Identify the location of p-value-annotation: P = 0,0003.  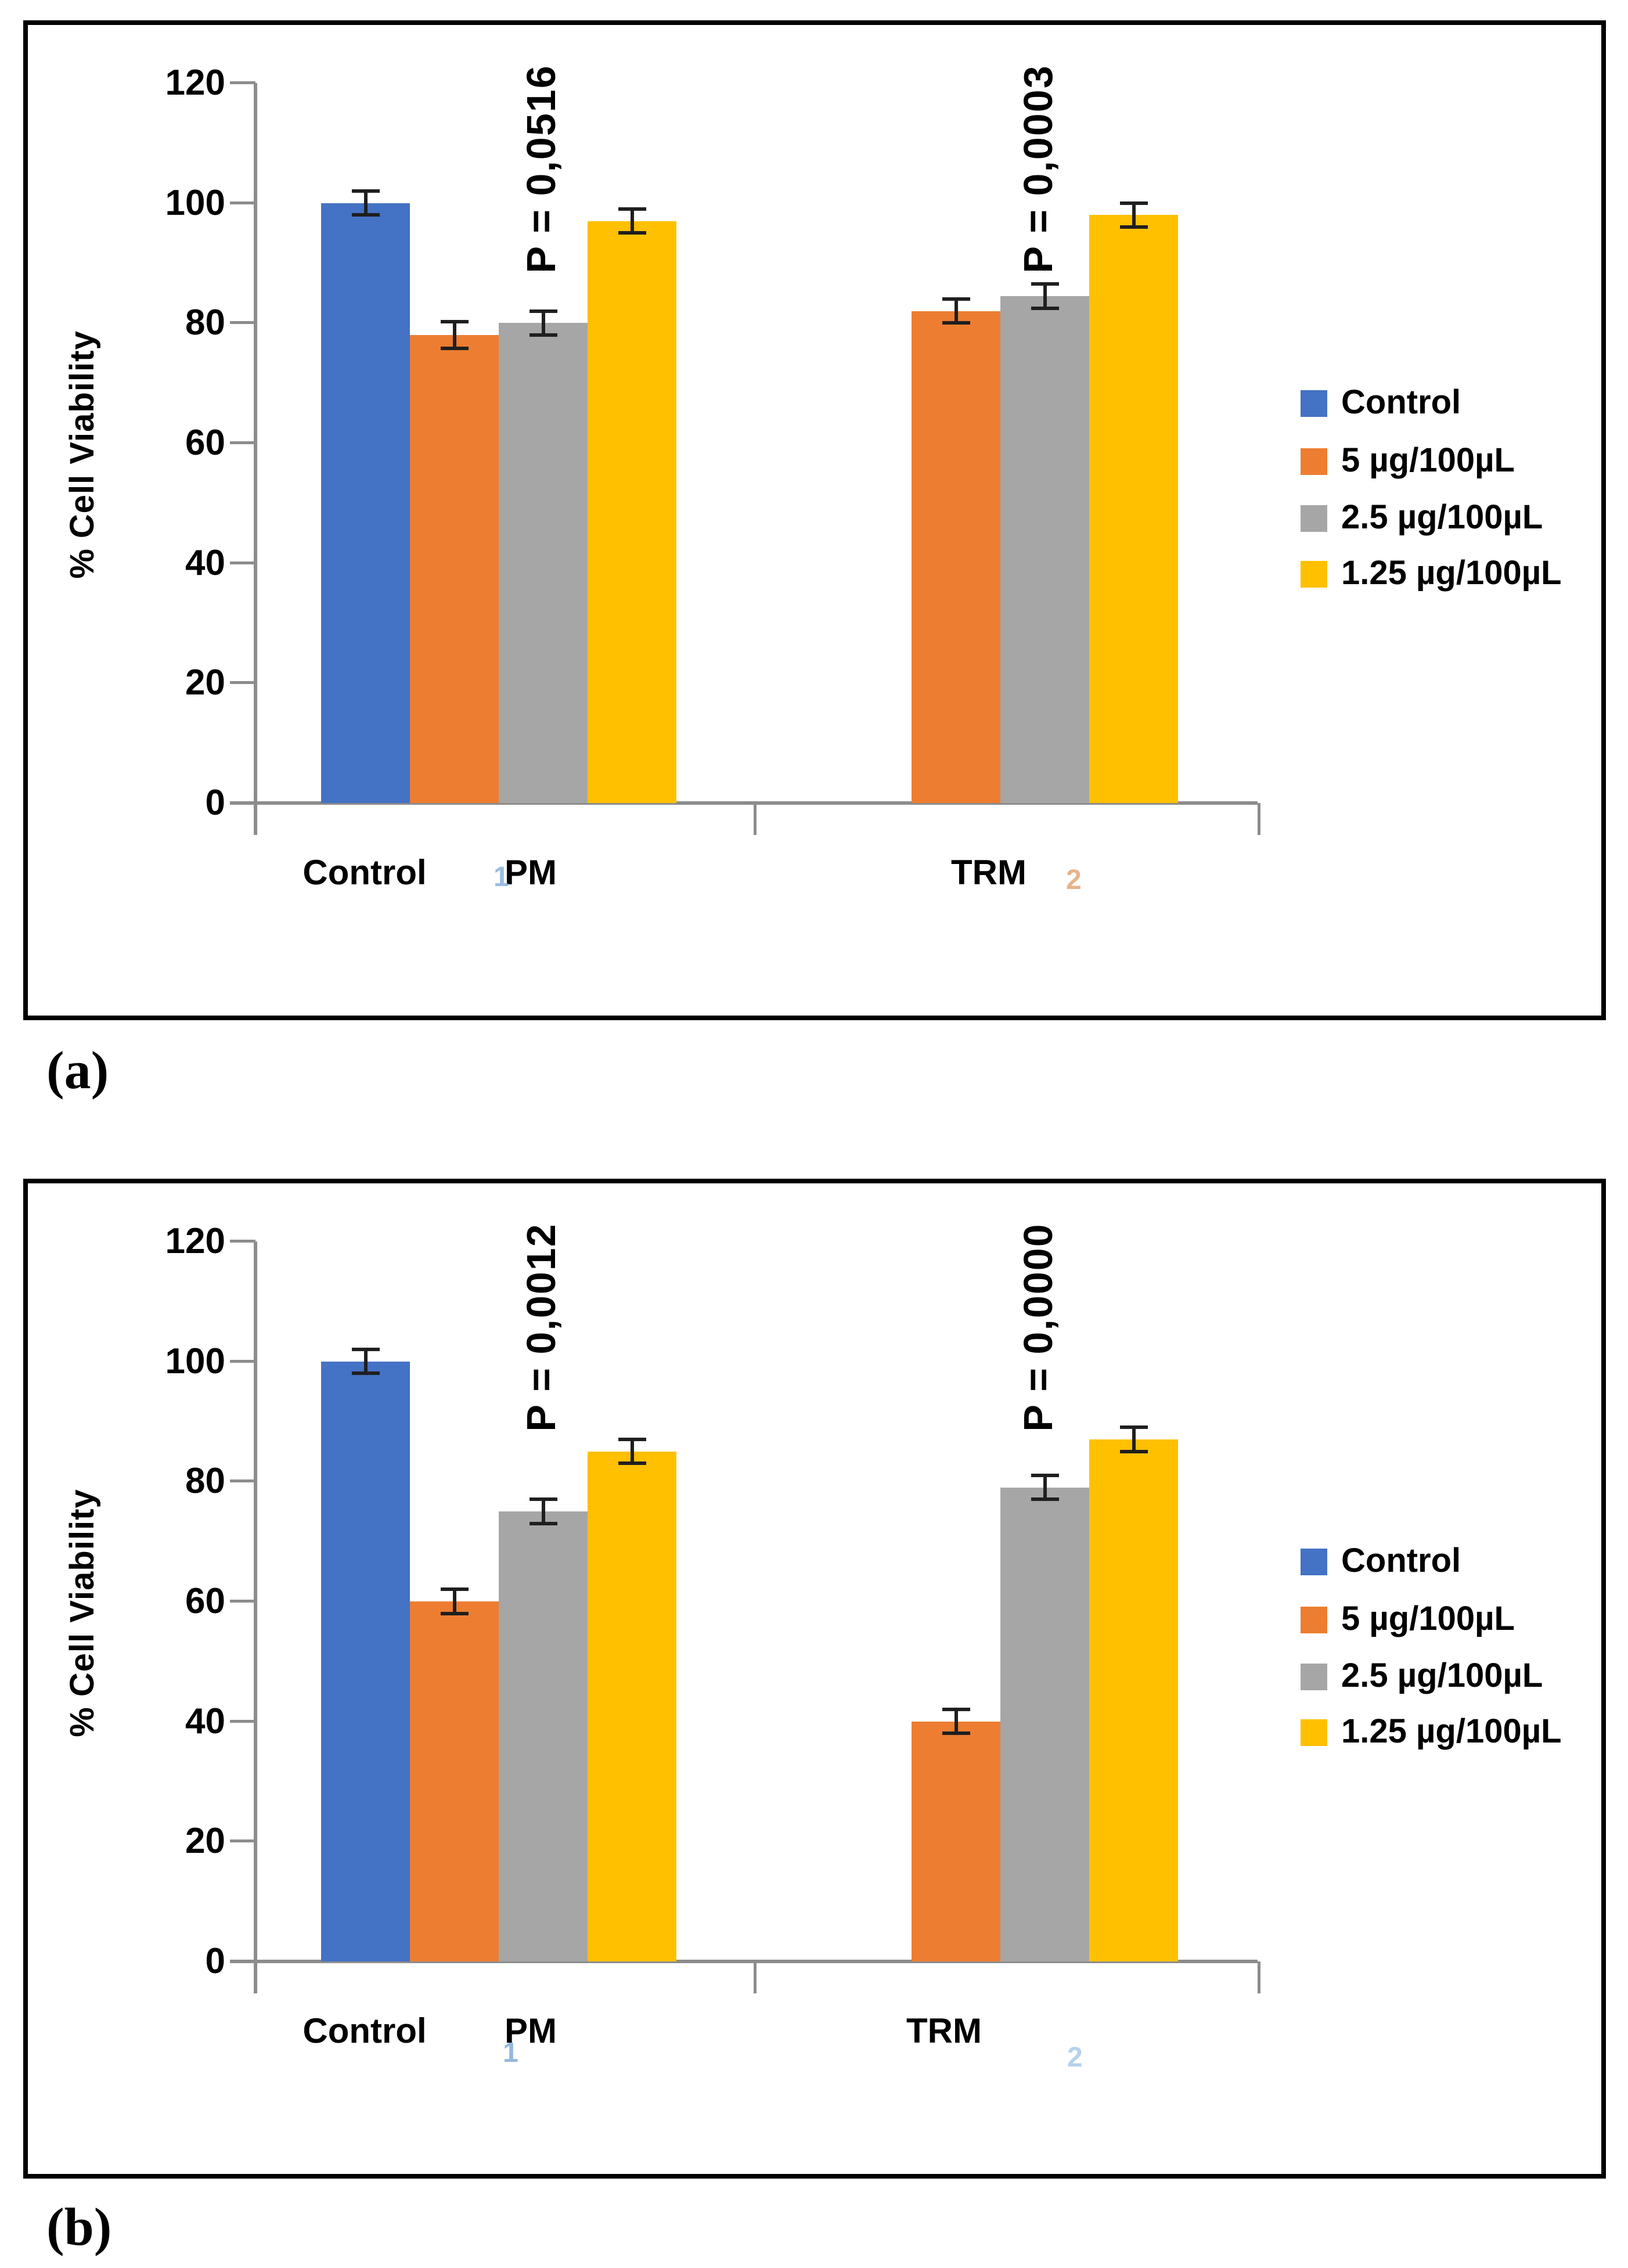
(1038, 169).